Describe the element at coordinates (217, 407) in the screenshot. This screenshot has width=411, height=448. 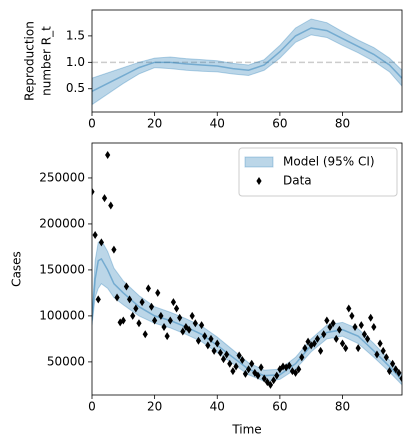
I see `x-tick-label: 40` at that location.